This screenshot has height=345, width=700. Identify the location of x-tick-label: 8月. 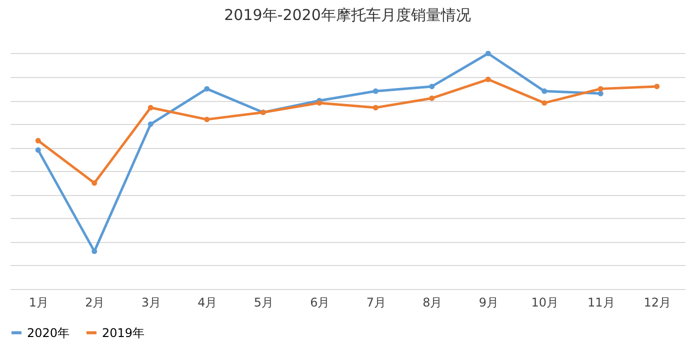
(432, 303).